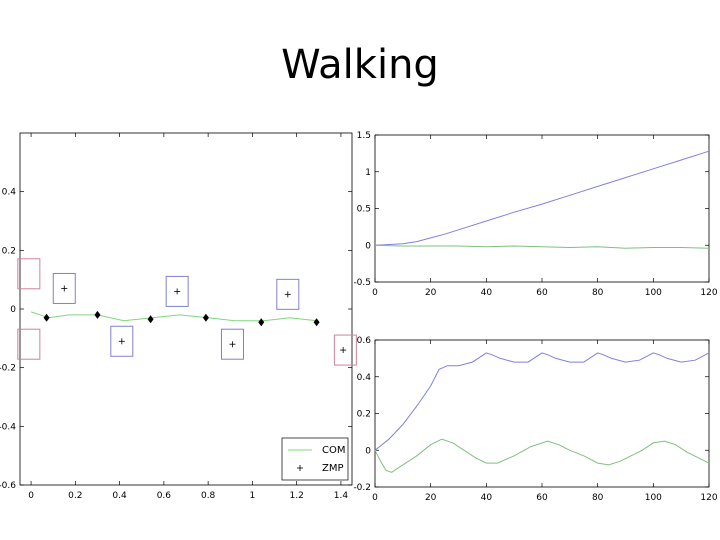 The image size is (720, 540). Describe the element at coordinates (8, 486) in the screenshot. I see `left-ytick-label: -0.6` at that location.